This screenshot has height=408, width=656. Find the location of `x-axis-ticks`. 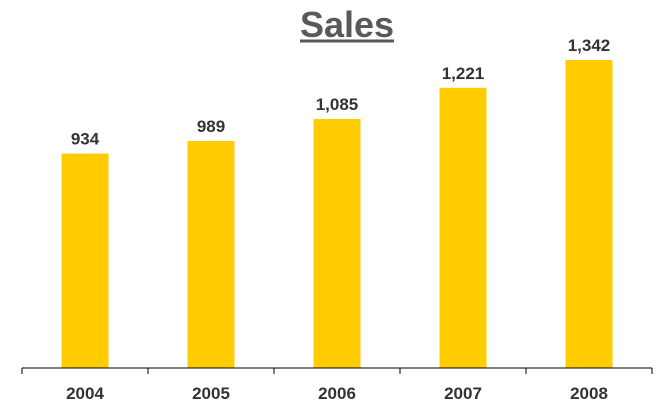

x-axis-ticks is located at coordinates (337, 371).